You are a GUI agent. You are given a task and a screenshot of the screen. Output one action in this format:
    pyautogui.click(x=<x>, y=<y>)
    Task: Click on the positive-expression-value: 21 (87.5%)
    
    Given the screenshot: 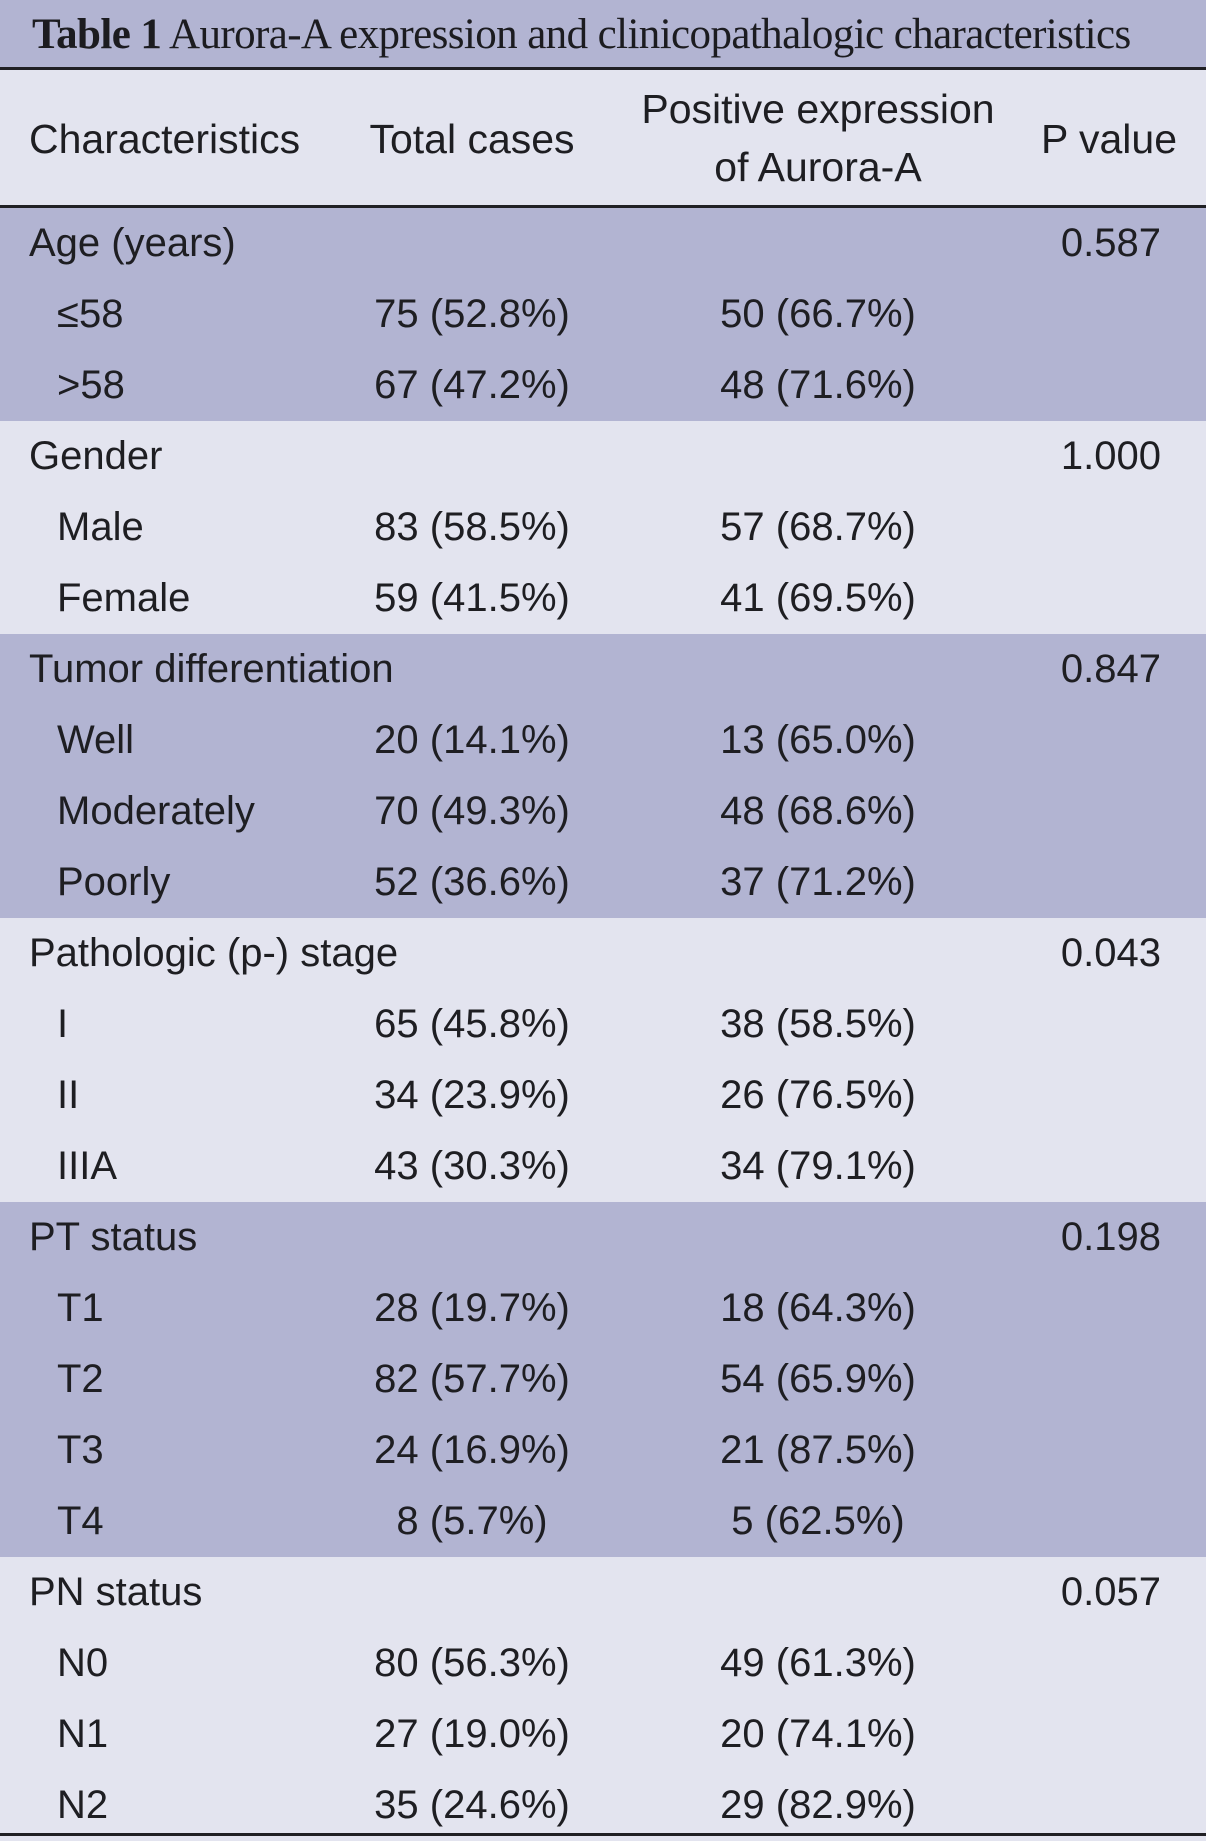 What is the action you would take?
    pyautogui.click(x=818, y=1450)
    